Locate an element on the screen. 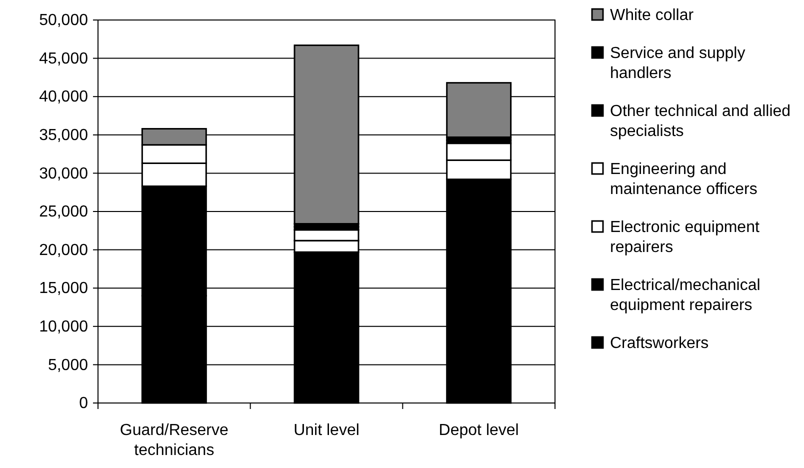  x-tick-label: Depot level is located at coordinates (478, 430).